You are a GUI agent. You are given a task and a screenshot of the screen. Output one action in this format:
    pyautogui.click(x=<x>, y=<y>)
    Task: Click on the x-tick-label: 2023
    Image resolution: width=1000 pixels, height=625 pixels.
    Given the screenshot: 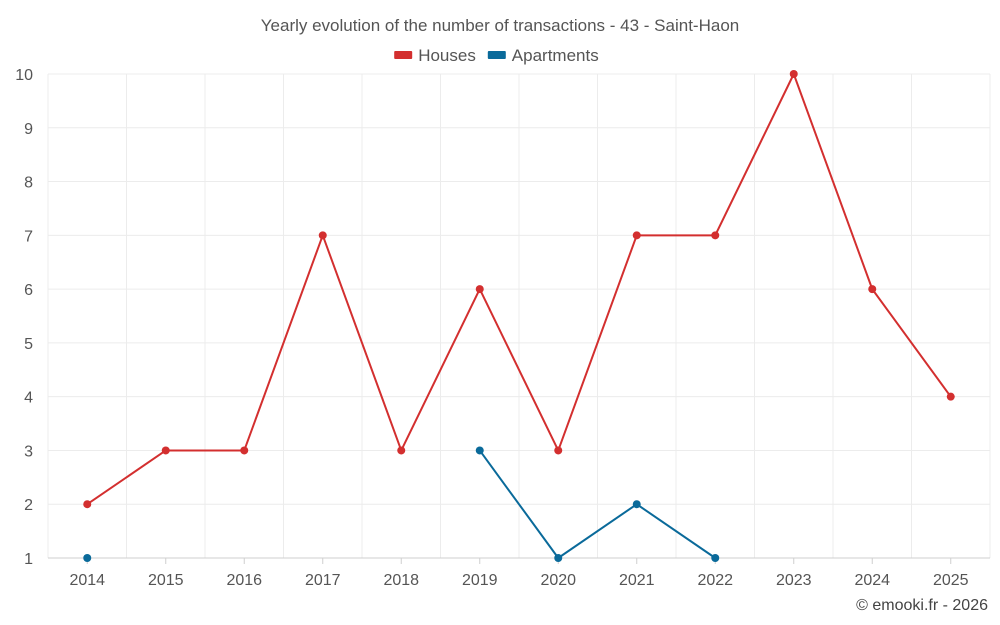 What is the action you would take?
    pyautogui.click(x=794, y=580)
    